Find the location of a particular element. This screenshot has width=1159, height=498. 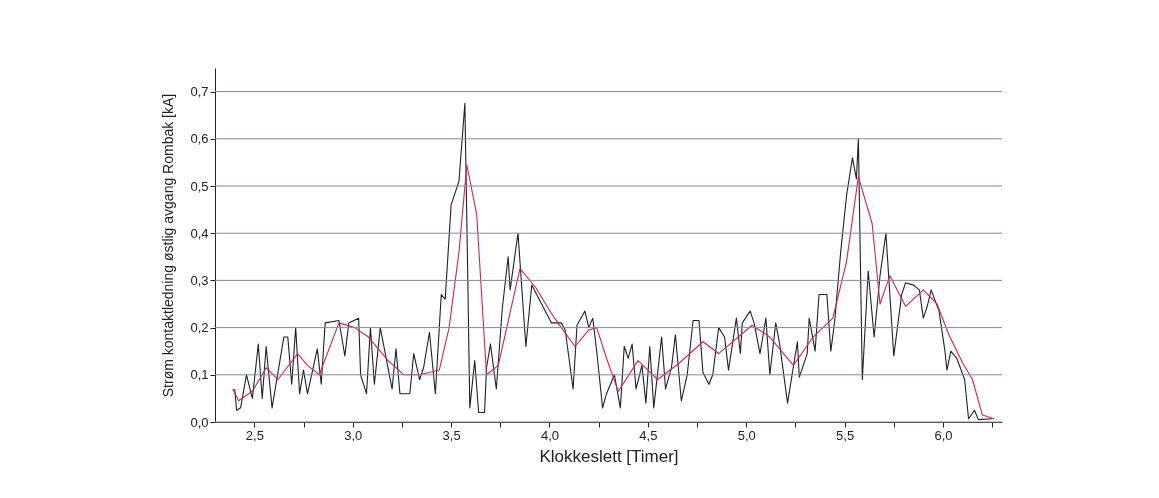

x-tick-label: 3,0 is located at coordinates (353, 435).